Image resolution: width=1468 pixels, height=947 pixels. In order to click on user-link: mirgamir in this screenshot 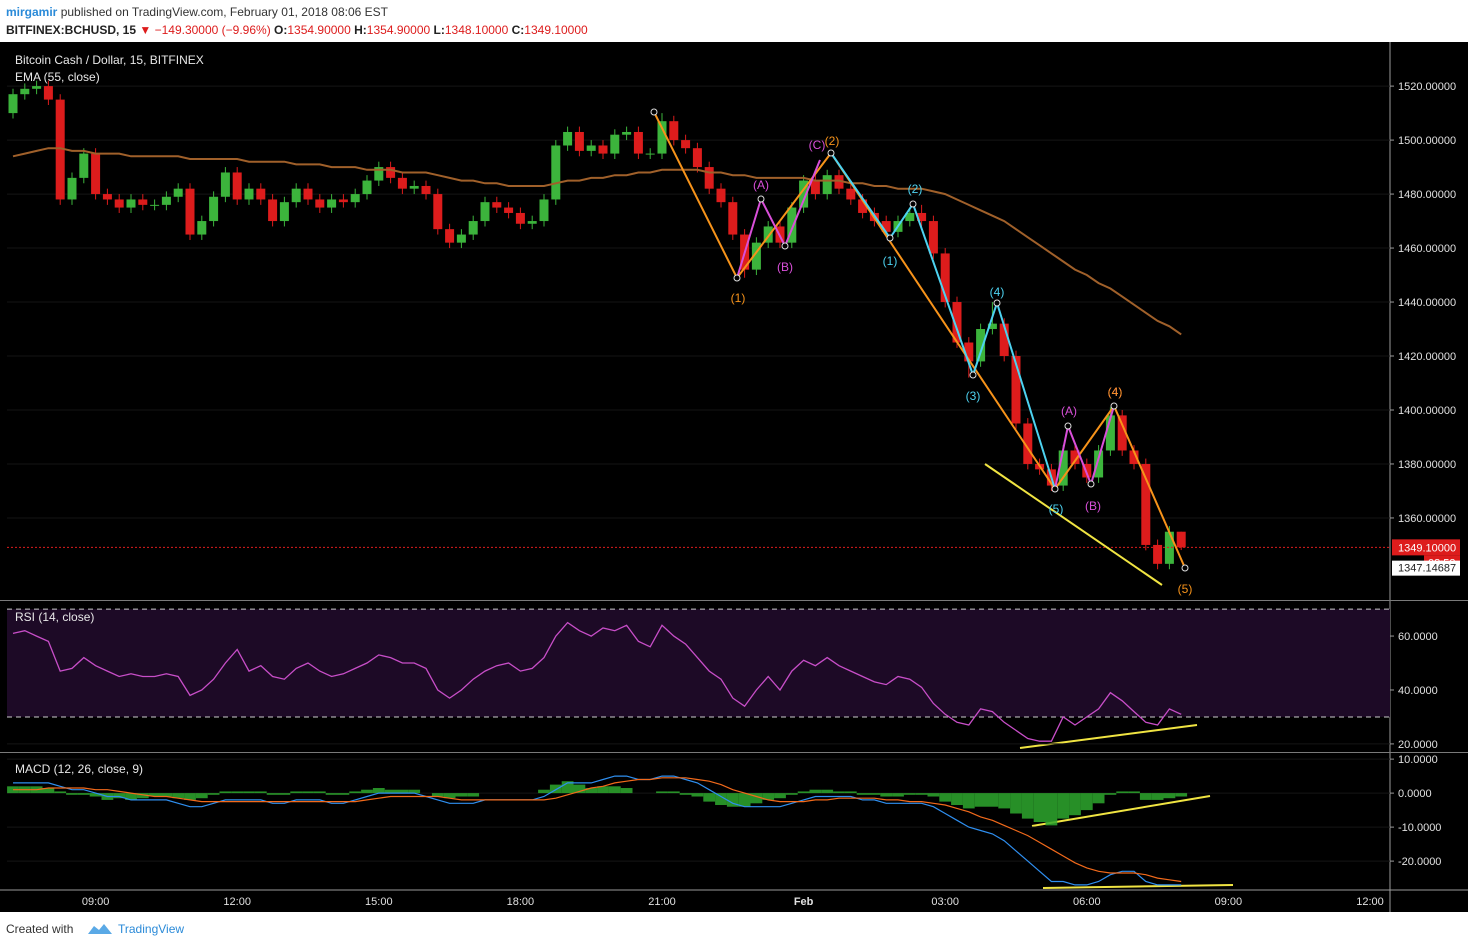, I will do `click(32, 12)`.